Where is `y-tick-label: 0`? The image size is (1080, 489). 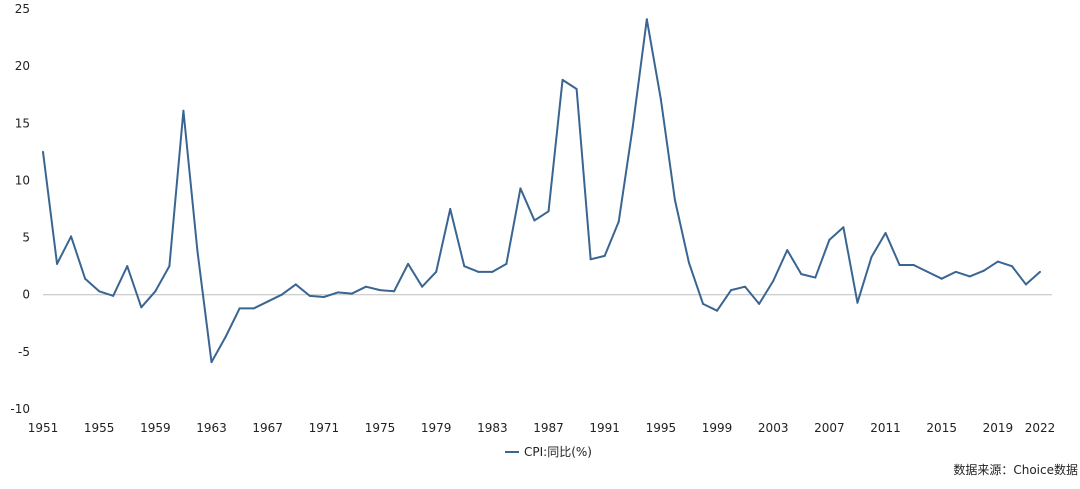 y-tick-label: 0 is located at coordinates (26, 295).